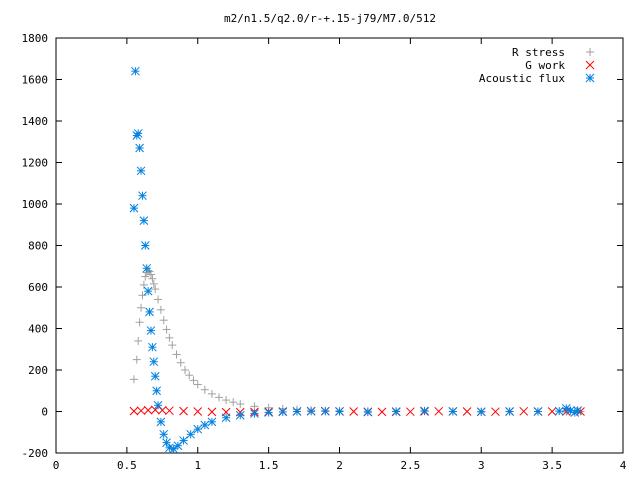 The width and height of the screenshot is (640, 480). What do you see at coordinates (552, 465) in the screenshot?
I see `x-tick-label: 3.5` at bounding box center [552, 465].